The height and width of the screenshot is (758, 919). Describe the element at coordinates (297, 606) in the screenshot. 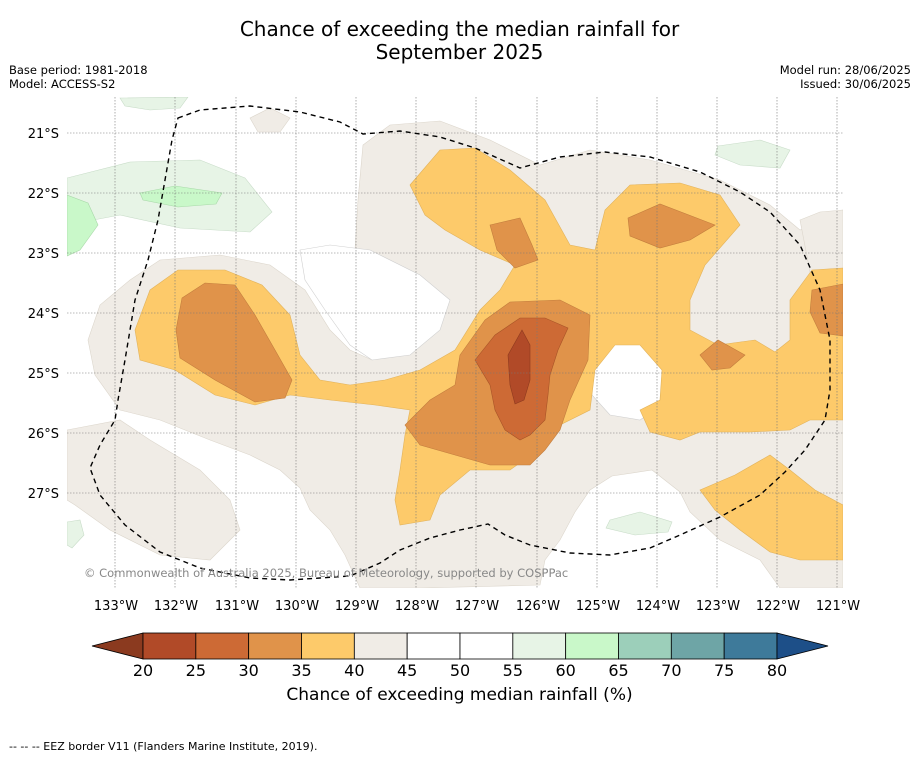

I see `lon-label: 130°W` at that location.